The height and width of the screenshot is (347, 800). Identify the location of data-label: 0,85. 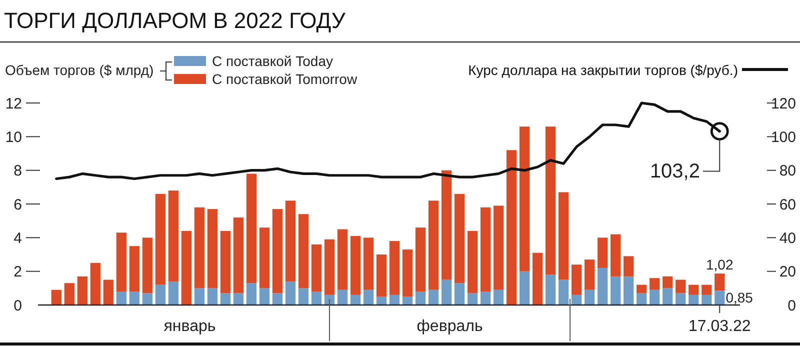
(740, 298).